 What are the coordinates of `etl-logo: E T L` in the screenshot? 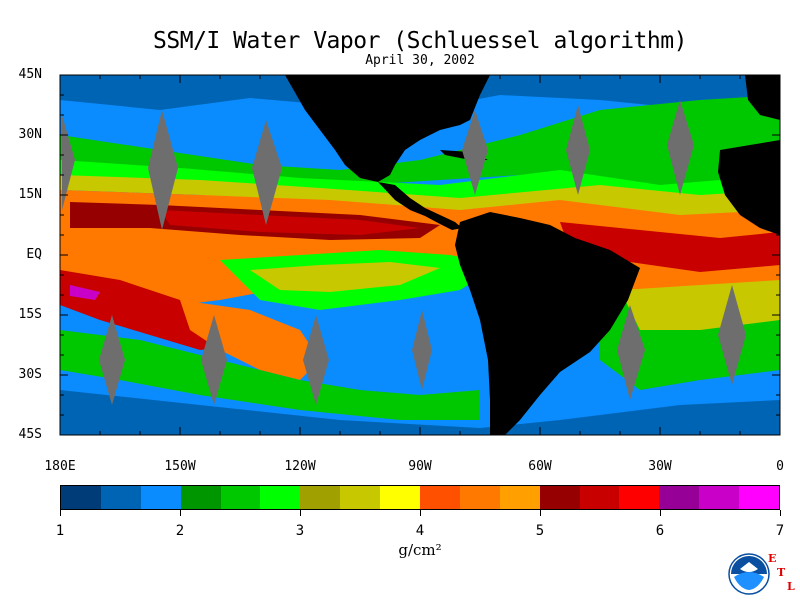 It's located at (783, 574).